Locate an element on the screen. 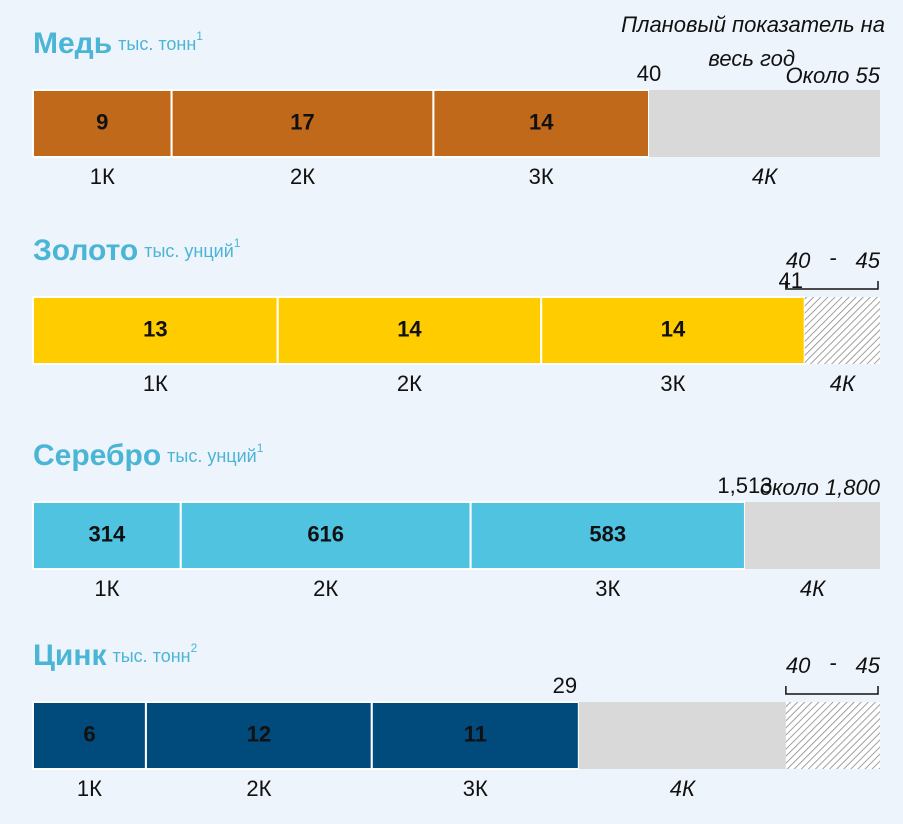 The height and width of the screenshot is (824, 903). header-note: Плановый показатель на is located at coordinates (753, 24).